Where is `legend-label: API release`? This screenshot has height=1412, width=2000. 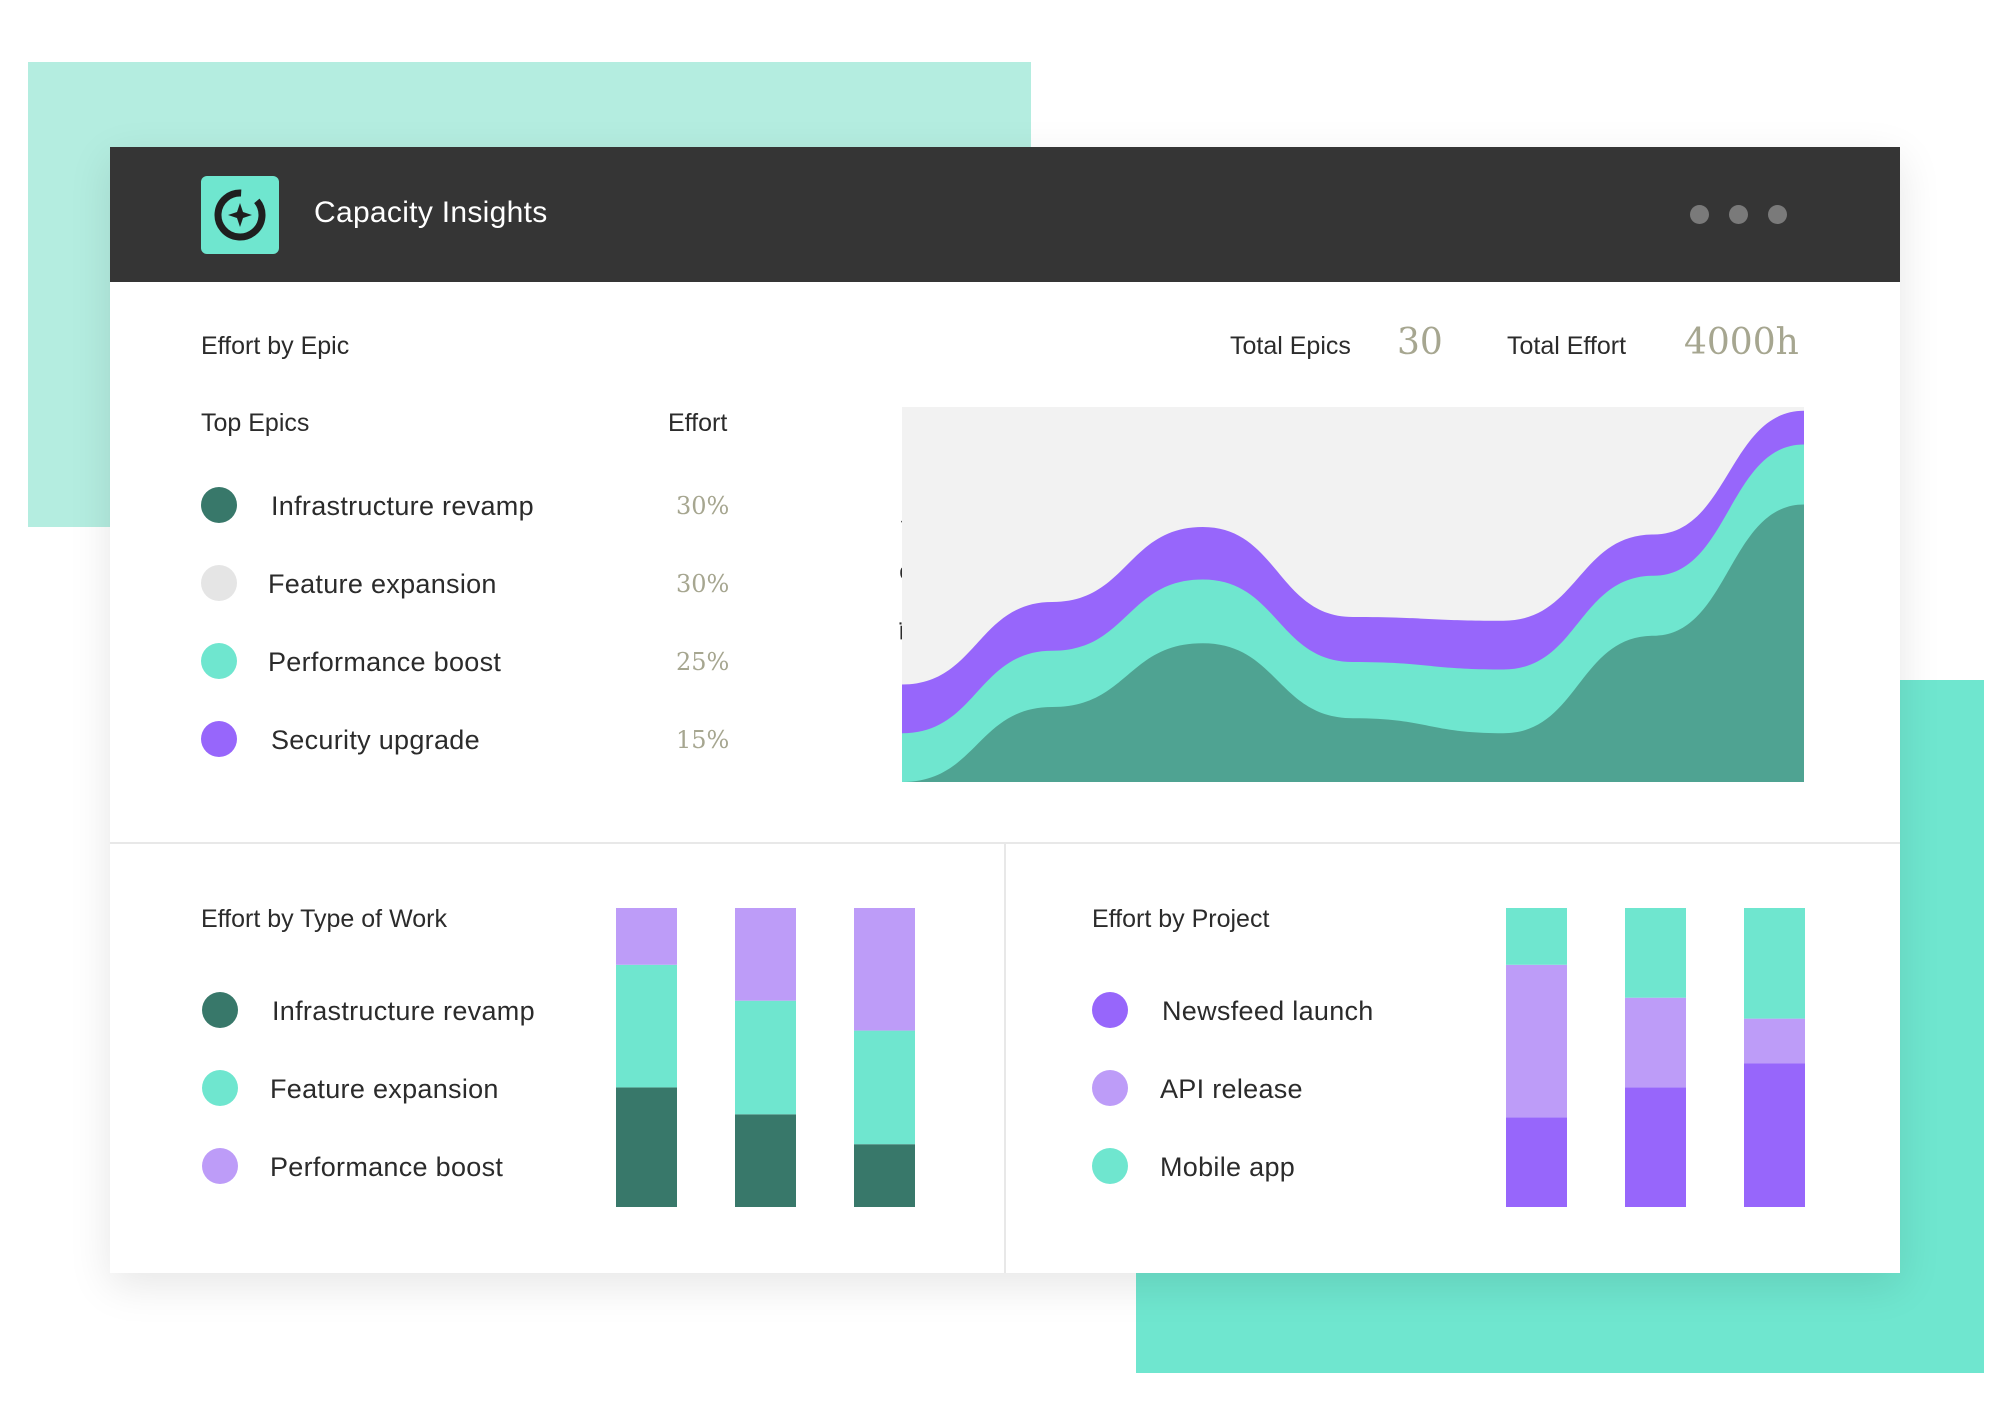 legend-label: API release is located at coordinates (1231, 1089).